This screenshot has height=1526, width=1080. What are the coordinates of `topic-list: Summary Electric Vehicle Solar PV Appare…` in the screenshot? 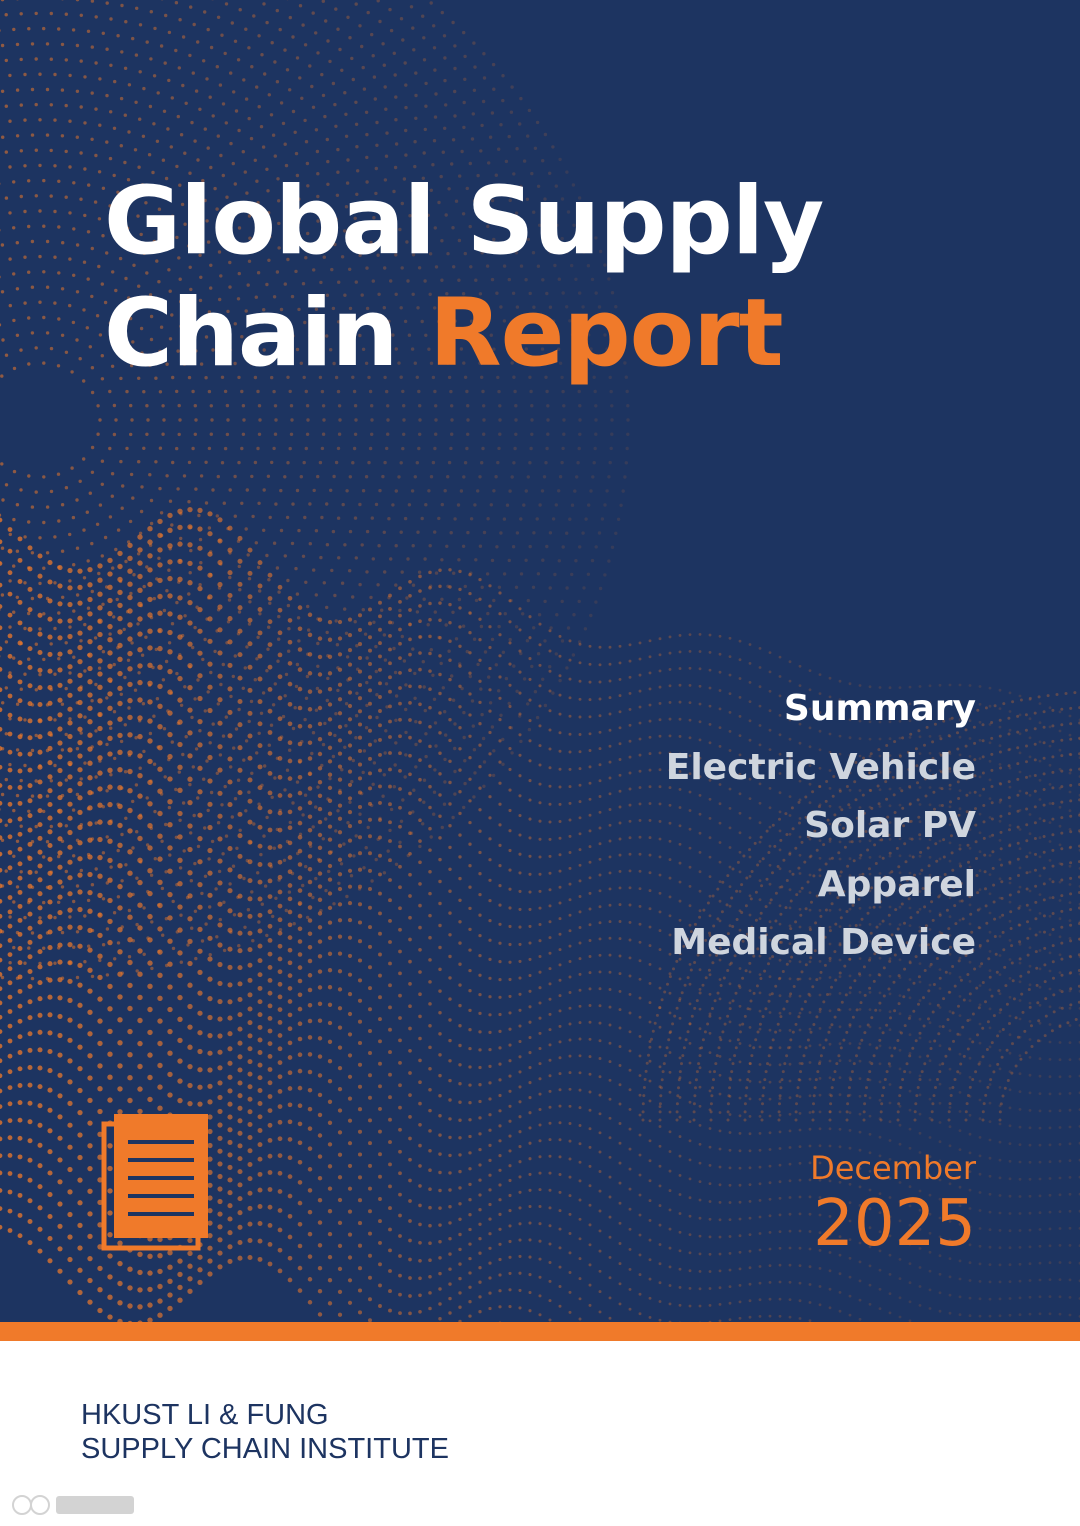 It's located at (766, 826).